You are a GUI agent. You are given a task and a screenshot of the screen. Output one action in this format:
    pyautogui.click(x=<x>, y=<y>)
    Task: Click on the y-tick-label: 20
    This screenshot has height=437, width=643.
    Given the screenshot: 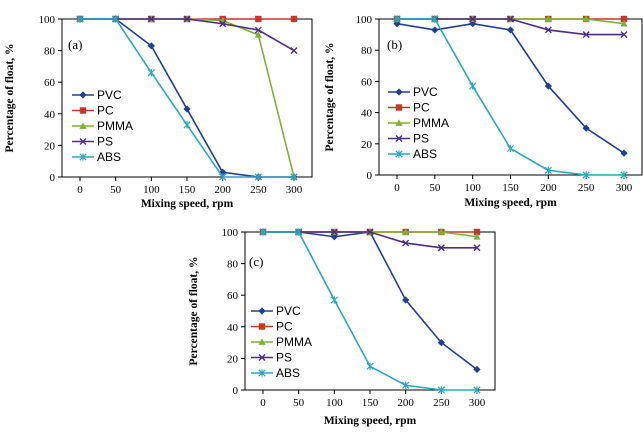 What is the action you would take?
    pyautogui.click(x=233, y=359)
    